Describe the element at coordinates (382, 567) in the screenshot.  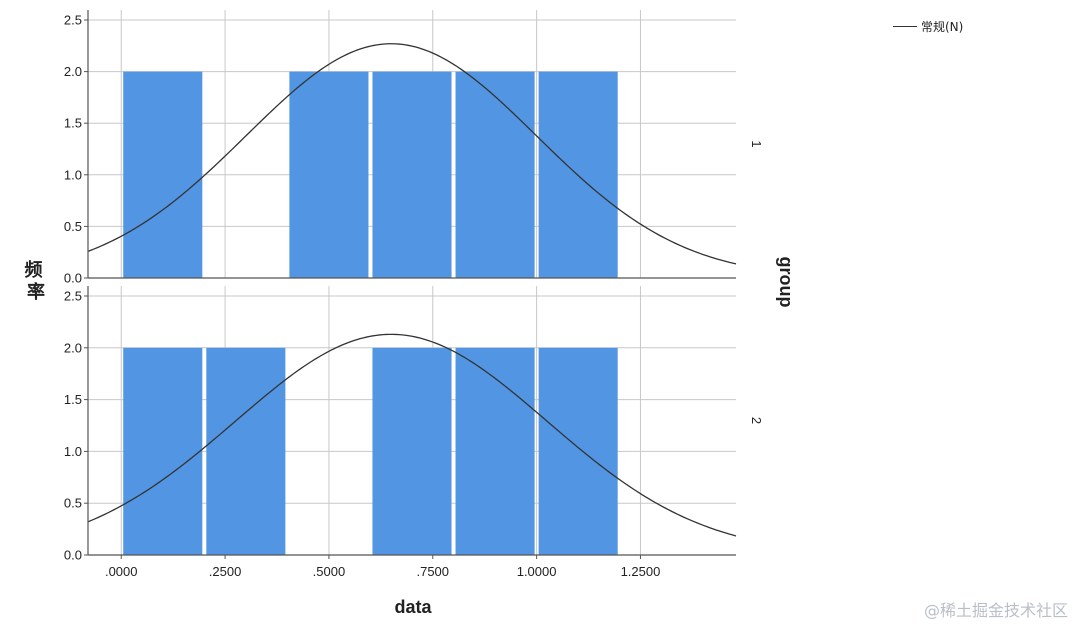
I see `x-axis: .0000 .2500 .5000 .7500 1.0000 1.2500` at that location.